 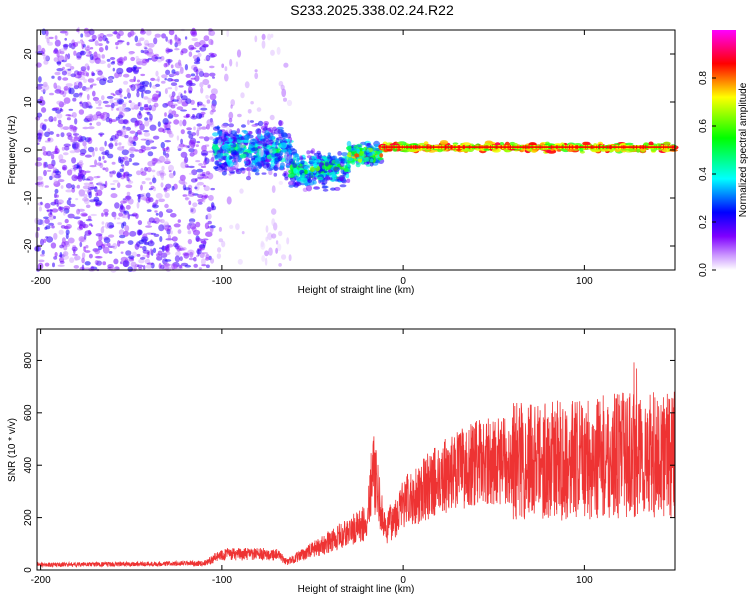 What do you see at coordinates (41, 281) in the screenshot?
I see `x-tick-label: -200` at bounding box center [41, 281].